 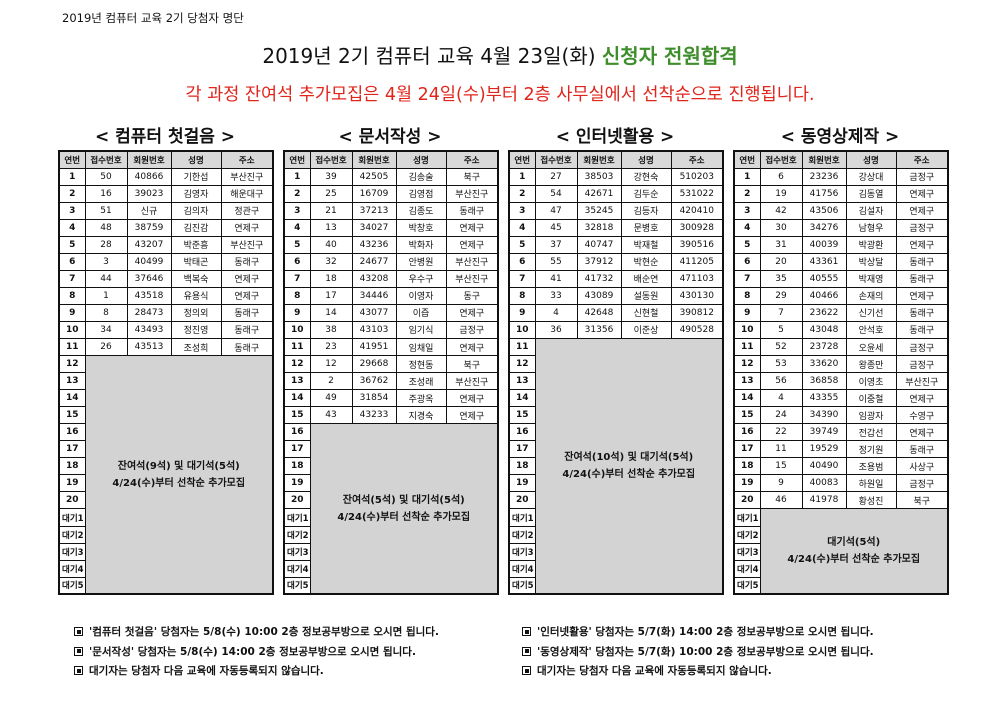 What do you see at coordinates (165, 568) in the screenshot?
I see `vacant-row: 대기4` at bounding box center [165, 568].